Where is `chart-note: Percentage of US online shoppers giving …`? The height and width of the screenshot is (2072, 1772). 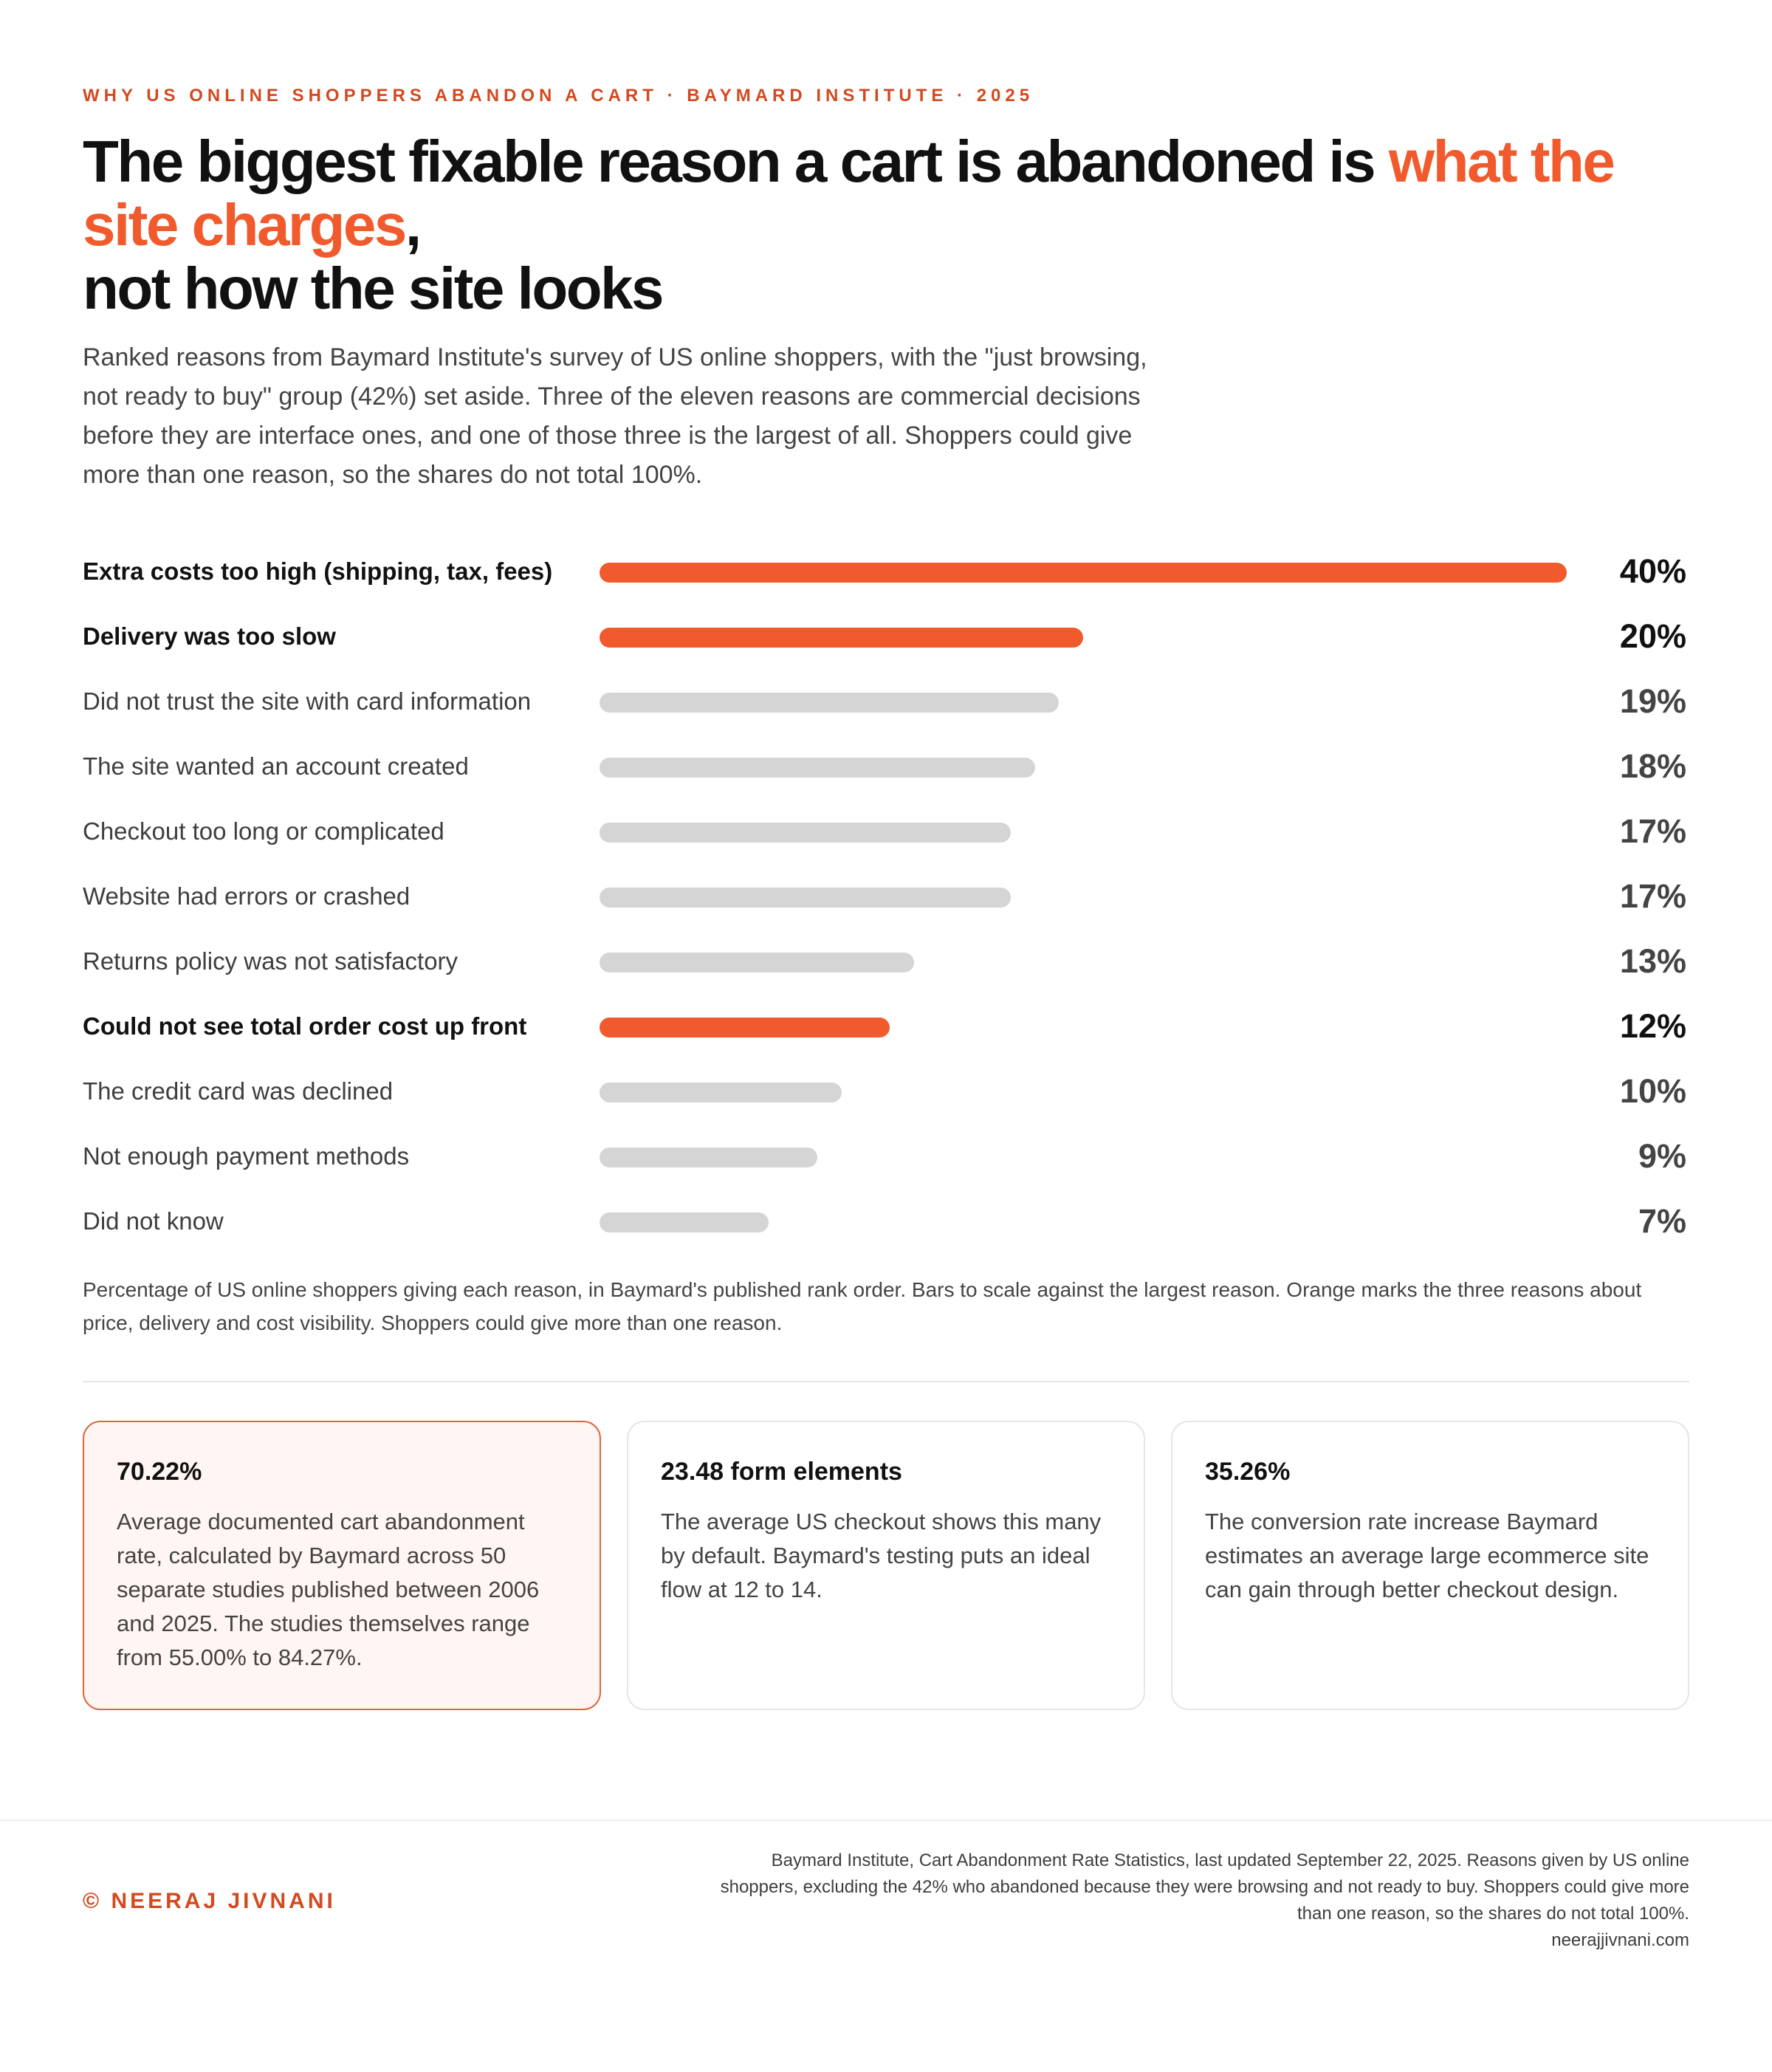
chart-note: Percentage of US online shoppers giving … is located at coordinates (862, 1306).